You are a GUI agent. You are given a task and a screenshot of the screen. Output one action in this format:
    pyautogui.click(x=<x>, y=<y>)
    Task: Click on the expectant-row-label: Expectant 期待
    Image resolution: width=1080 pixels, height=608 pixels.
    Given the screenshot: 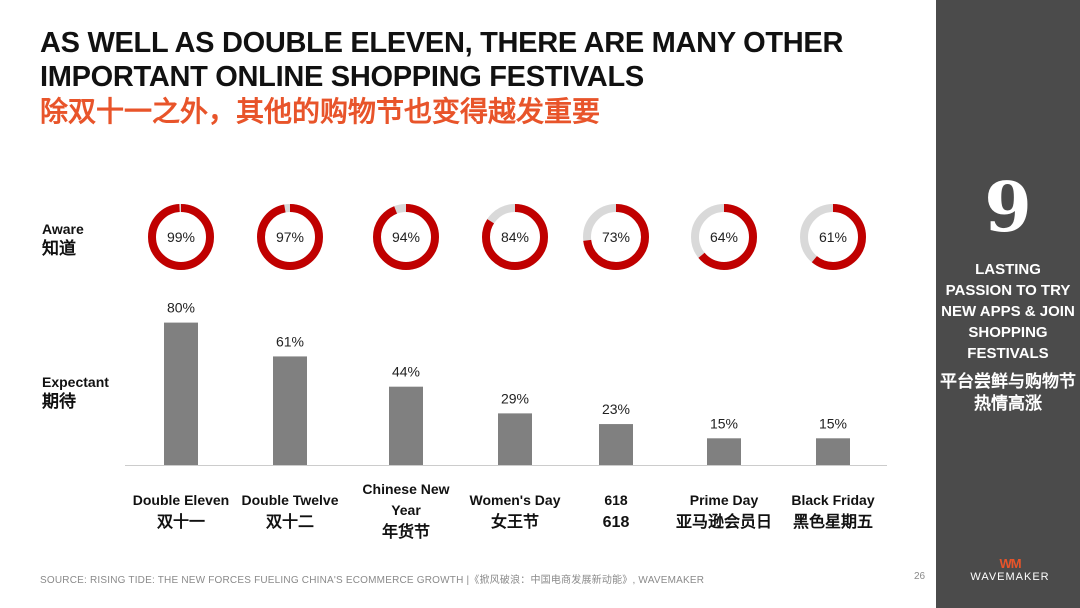 What is the action you would take?
    pyautogui.click(x=75, y=393)
    